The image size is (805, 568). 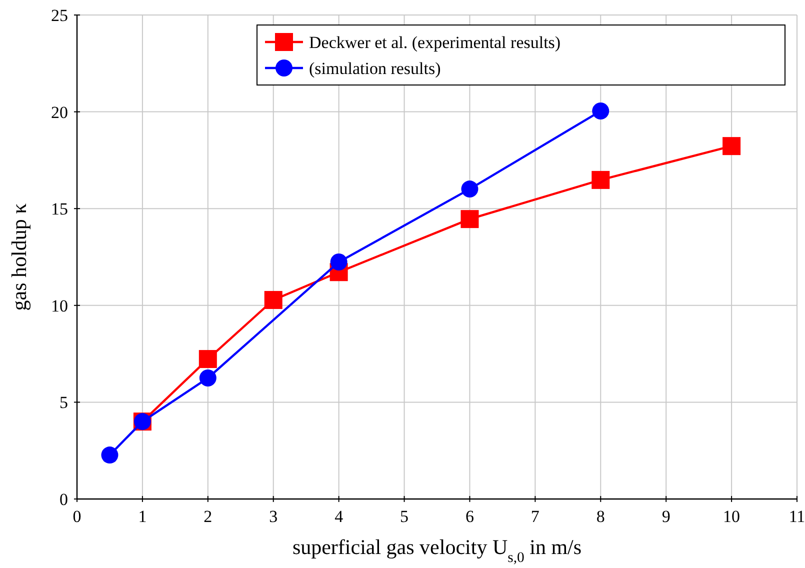 What do you see at coordinates (731, 516) in the screenshot?
I see `x-tick-label: 10` at bounding box center [731, 516].